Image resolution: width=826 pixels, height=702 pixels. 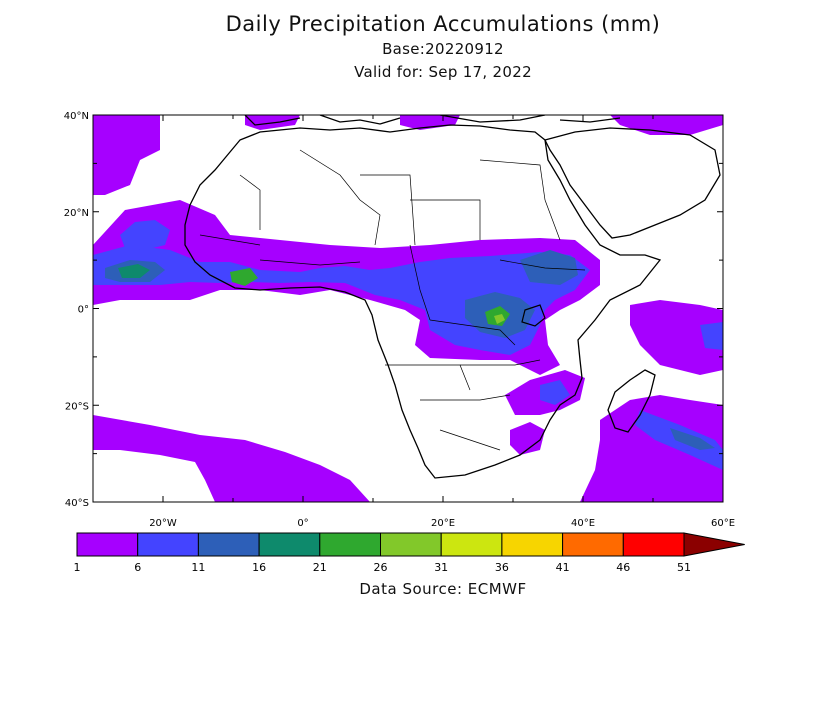 I want to click on precip-region-southeast, so click(x=527, y=438).